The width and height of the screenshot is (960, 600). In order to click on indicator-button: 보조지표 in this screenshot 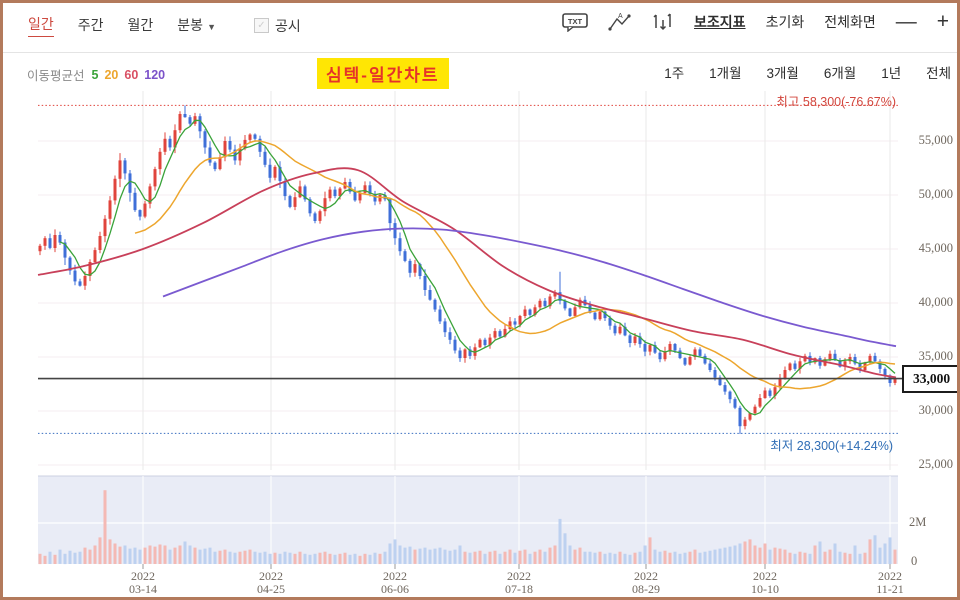, I will do `click(720, 21)`.